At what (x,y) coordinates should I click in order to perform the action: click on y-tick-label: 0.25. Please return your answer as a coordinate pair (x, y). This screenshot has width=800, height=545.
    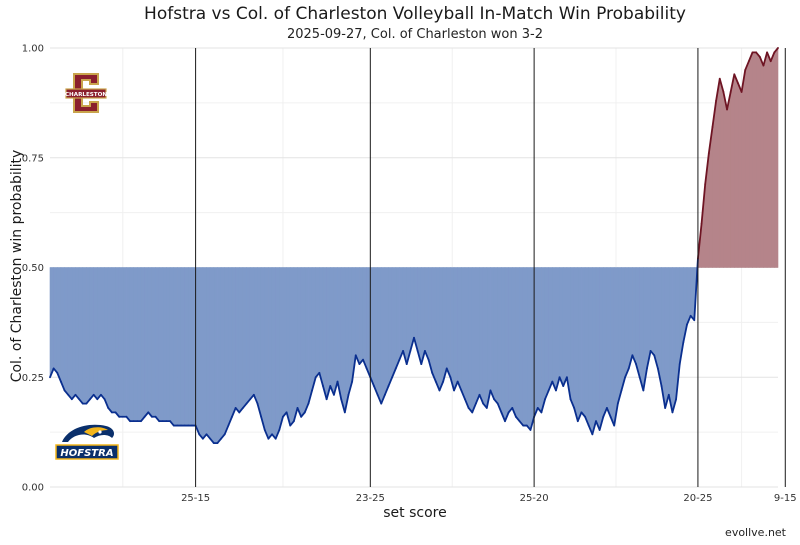
    Looking at the image, I should click on (33, 378).